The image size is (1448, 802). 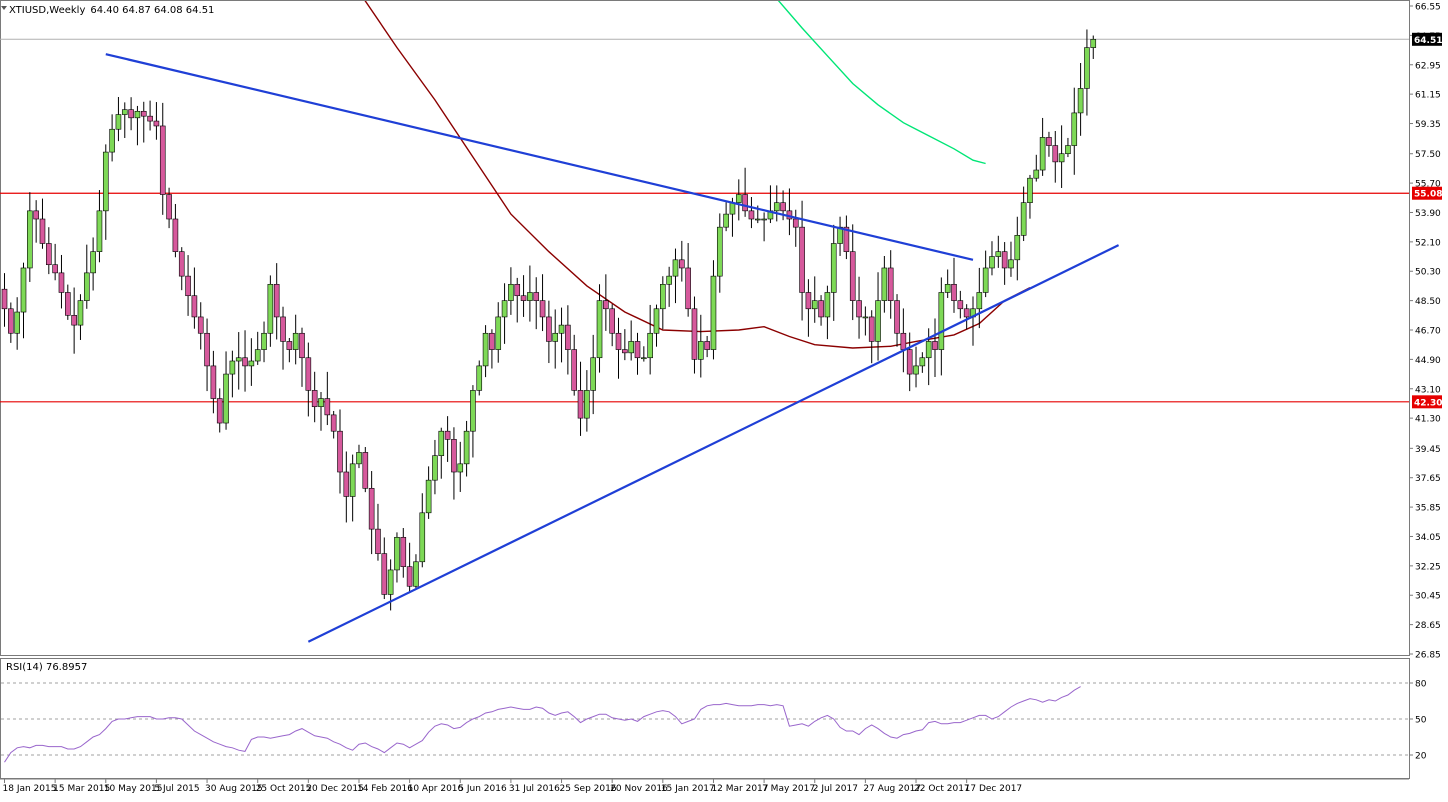 I want to click on time-tick-label: 2 Jul 2017, so click(x=835, y=789).